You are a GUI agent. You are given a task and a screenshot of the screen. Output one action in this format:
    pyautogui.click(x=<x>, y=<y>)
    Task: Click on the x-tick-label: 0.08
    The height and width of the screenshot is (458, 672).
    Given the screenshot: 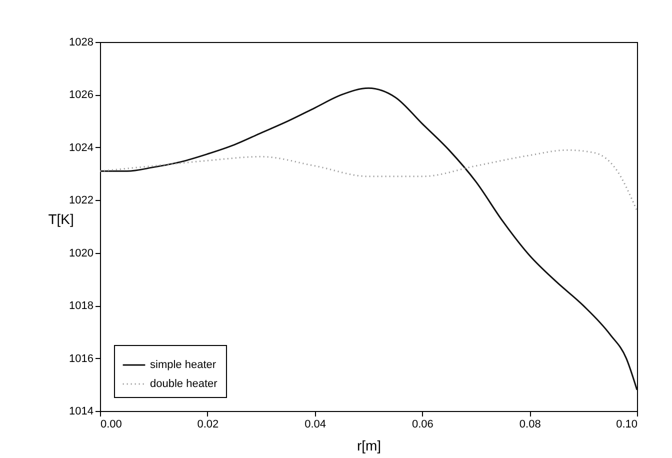 What is the action you would take?
    pyautogui.click(x=530, y=424)
    